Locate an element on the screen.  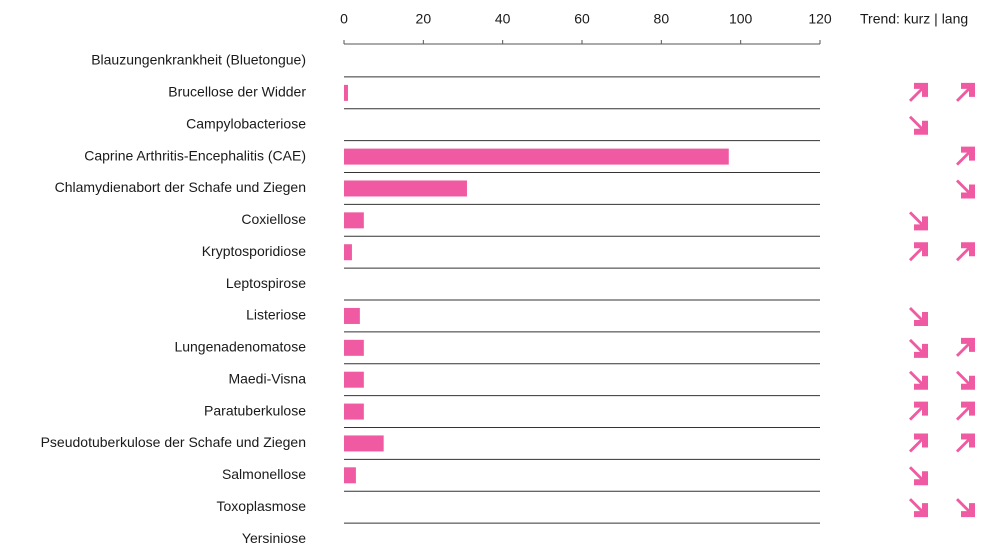
category-label: Coxiellose is located at coordinates (273, 219).